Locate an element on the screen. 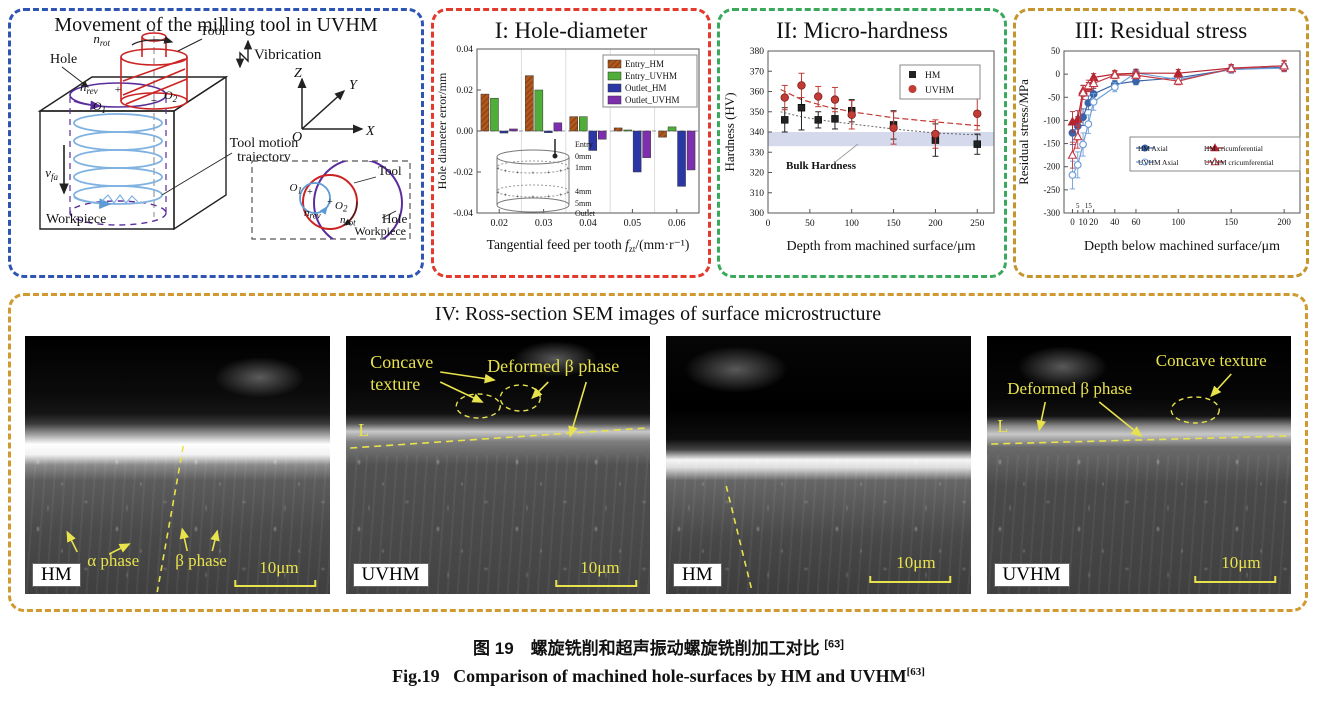 The width and height of the screenshot is (1317, 713). svg-text: Entry is located at coordinates (584, 144).